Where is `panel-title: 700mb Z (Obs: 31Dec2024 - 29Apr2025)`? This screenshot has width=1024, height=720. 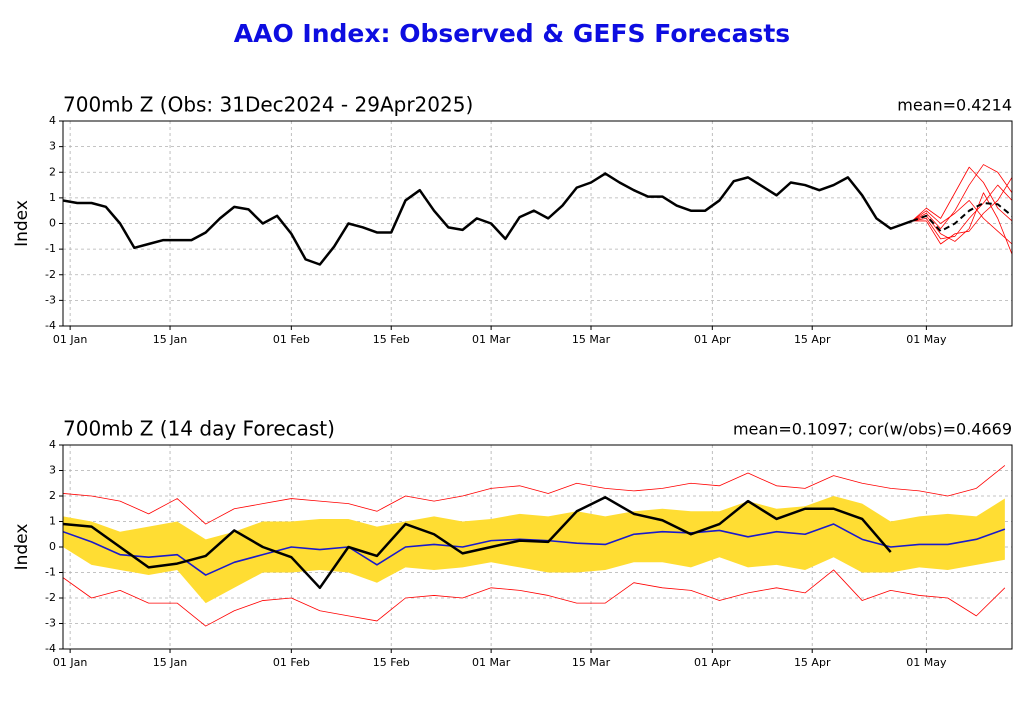
panel-title: 700mb Z (Obs: 31Dec2024 - 29Apr2025) is located at coordinates (268, 105).